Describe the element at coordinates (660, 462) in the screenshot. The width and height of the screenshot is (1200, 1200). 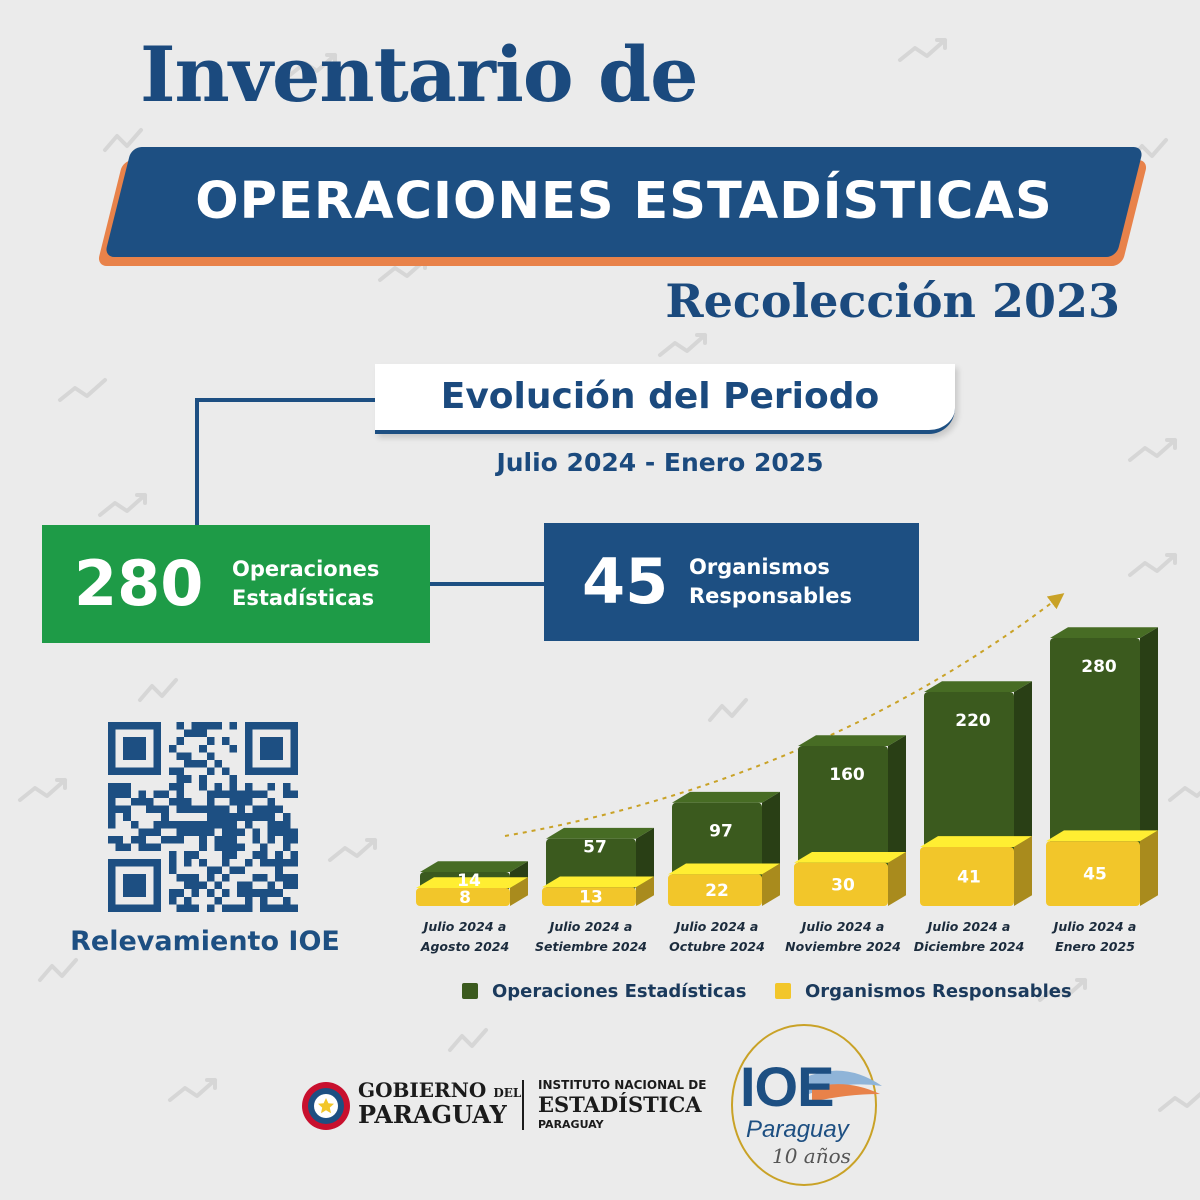
I see `period-range: Julio 2024 - Enero 2025` at that location.